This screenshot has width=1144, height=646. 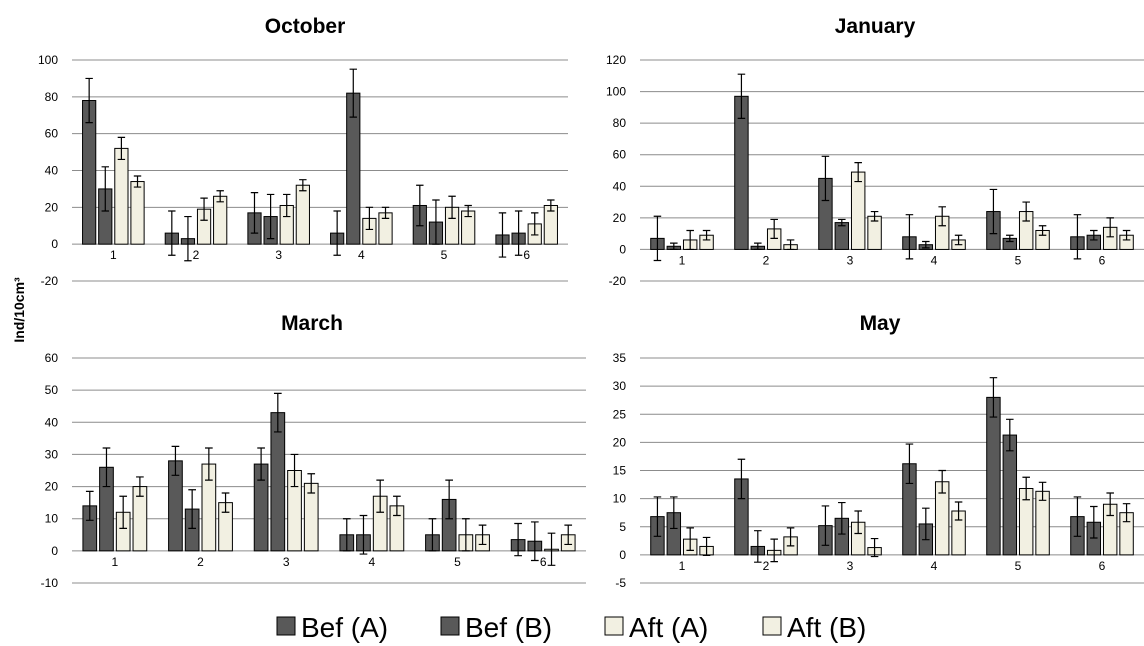 What do you see at coordinates (656, 627) in the screenshot?
I see `legend-item-aft-a: Aft (A)` at bounding box center [656, 627].